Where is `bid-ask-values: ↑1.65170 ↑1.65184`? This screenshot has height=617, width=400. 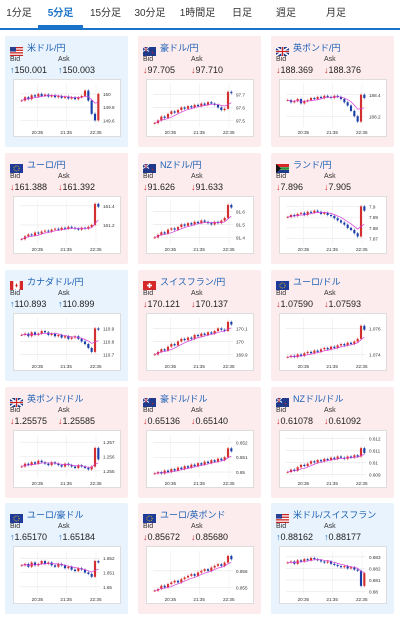 bid-ask-values: ↑1.65170 ↑1.65184 is located at coordinates (68, 537).